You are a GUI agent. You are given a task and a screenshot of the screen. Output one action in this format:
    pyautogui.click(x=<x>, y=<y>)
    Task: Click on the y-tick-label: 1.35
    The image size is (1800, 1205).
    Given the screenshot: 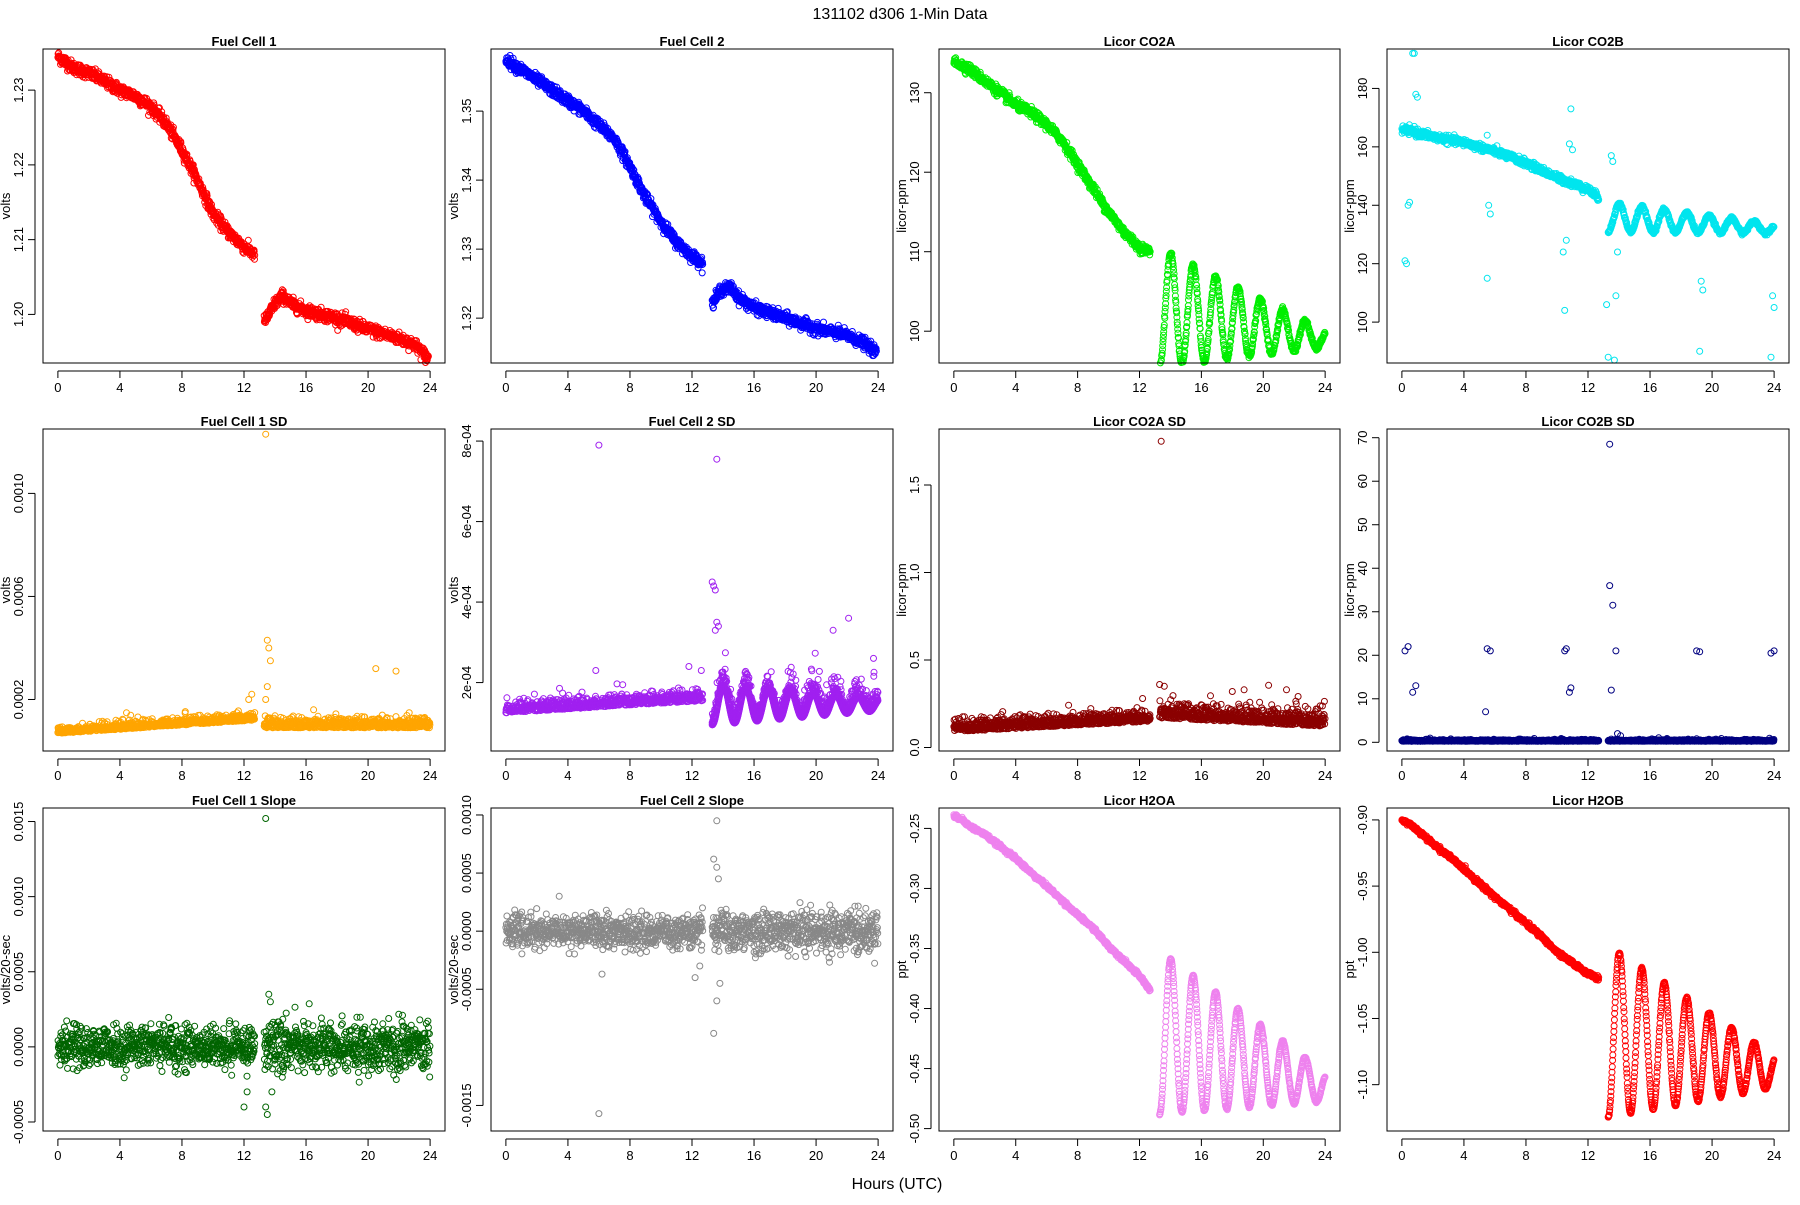 What is the action you would take?
    pyautogui.click(x=466, y=110)
    